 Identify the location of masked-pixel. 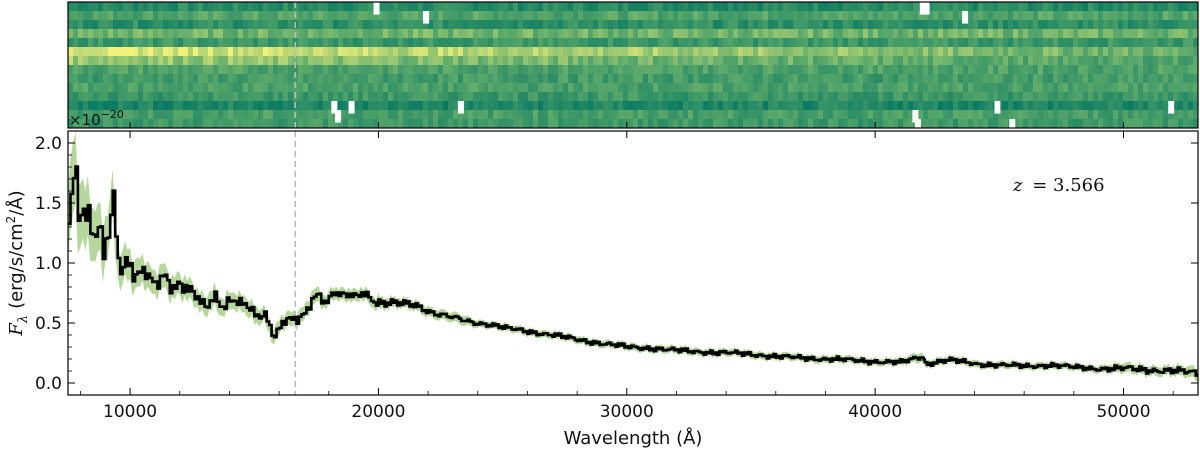
(334, 107).